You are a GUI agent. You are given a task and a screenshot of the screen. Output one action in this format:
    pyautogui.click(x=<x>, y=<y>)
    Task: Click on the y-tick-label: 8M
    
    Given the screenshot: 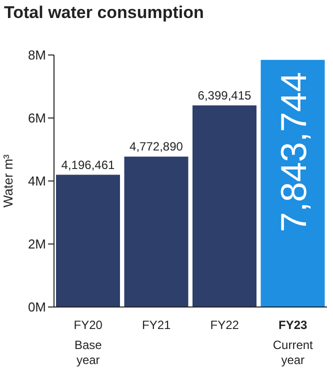 What is the action you would take?
    pyautogui.click(x=37, y=55)
    